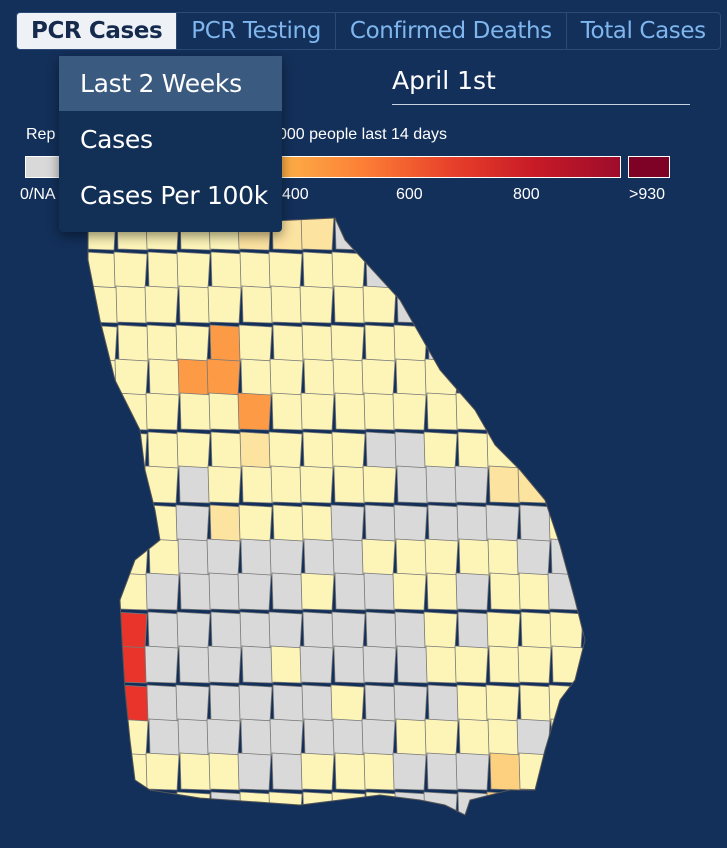  I want to click on dropdown-item-cases: Cases, so click(116, 139).